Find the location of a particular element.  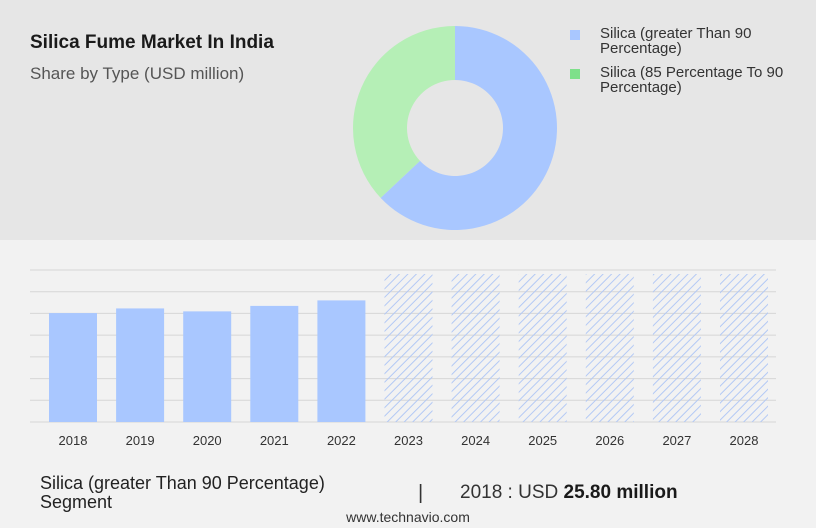

x-tick-label: 2024 is located at coordinates (475, 440).